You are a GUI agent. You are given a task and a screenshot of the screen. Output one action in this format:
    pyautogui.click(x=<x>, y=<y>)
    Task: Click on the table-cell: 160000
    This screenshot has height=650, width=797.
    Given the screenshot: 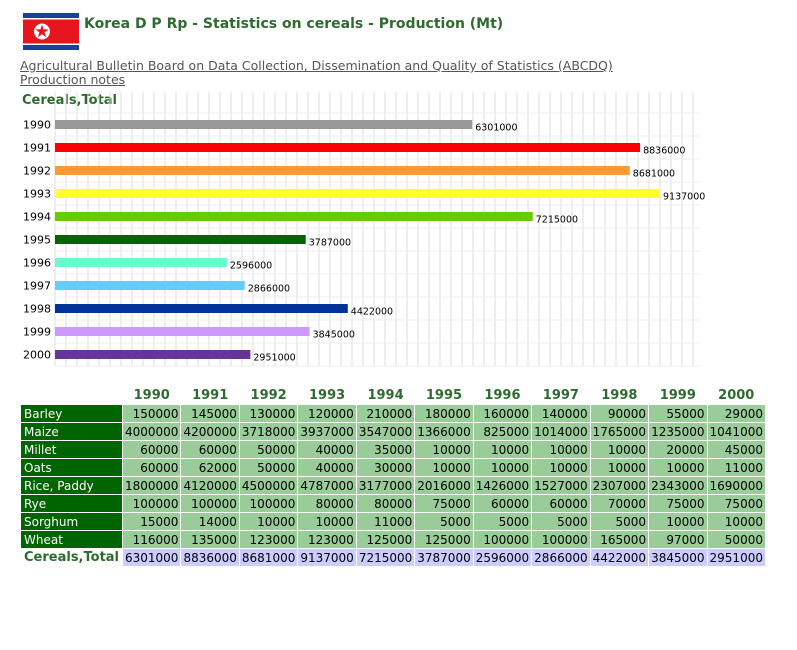 What is the action you would take?
    pyautogui.click(x=502, y=413)
    